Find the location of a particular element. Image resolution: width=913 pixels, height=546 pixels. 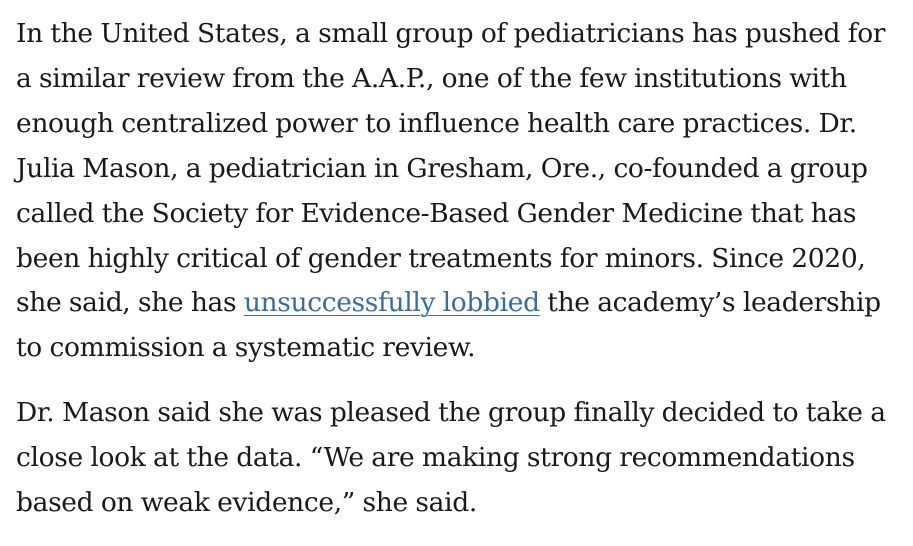

paragraph-1-line-8: to commission a systematic review. is located at coordinates (246, 348).